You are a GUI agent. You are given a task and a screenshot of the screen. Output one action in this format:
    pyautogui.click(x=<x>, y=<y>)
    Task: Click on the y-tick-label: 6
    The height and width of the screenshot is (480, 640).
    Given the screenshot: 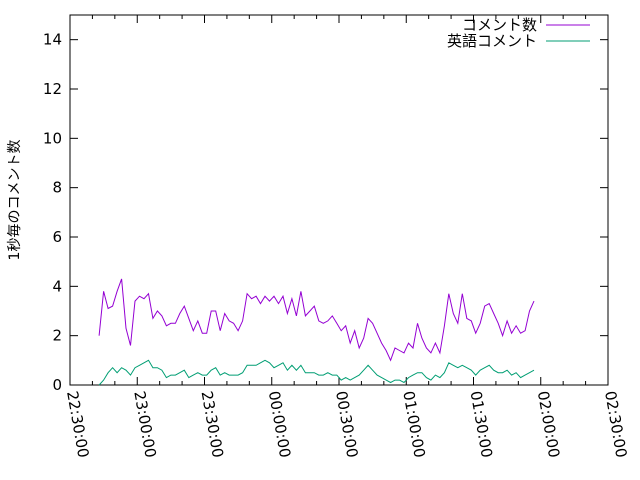 What is the action you would take?
    pyautogui.click(x=57, y=237)
    